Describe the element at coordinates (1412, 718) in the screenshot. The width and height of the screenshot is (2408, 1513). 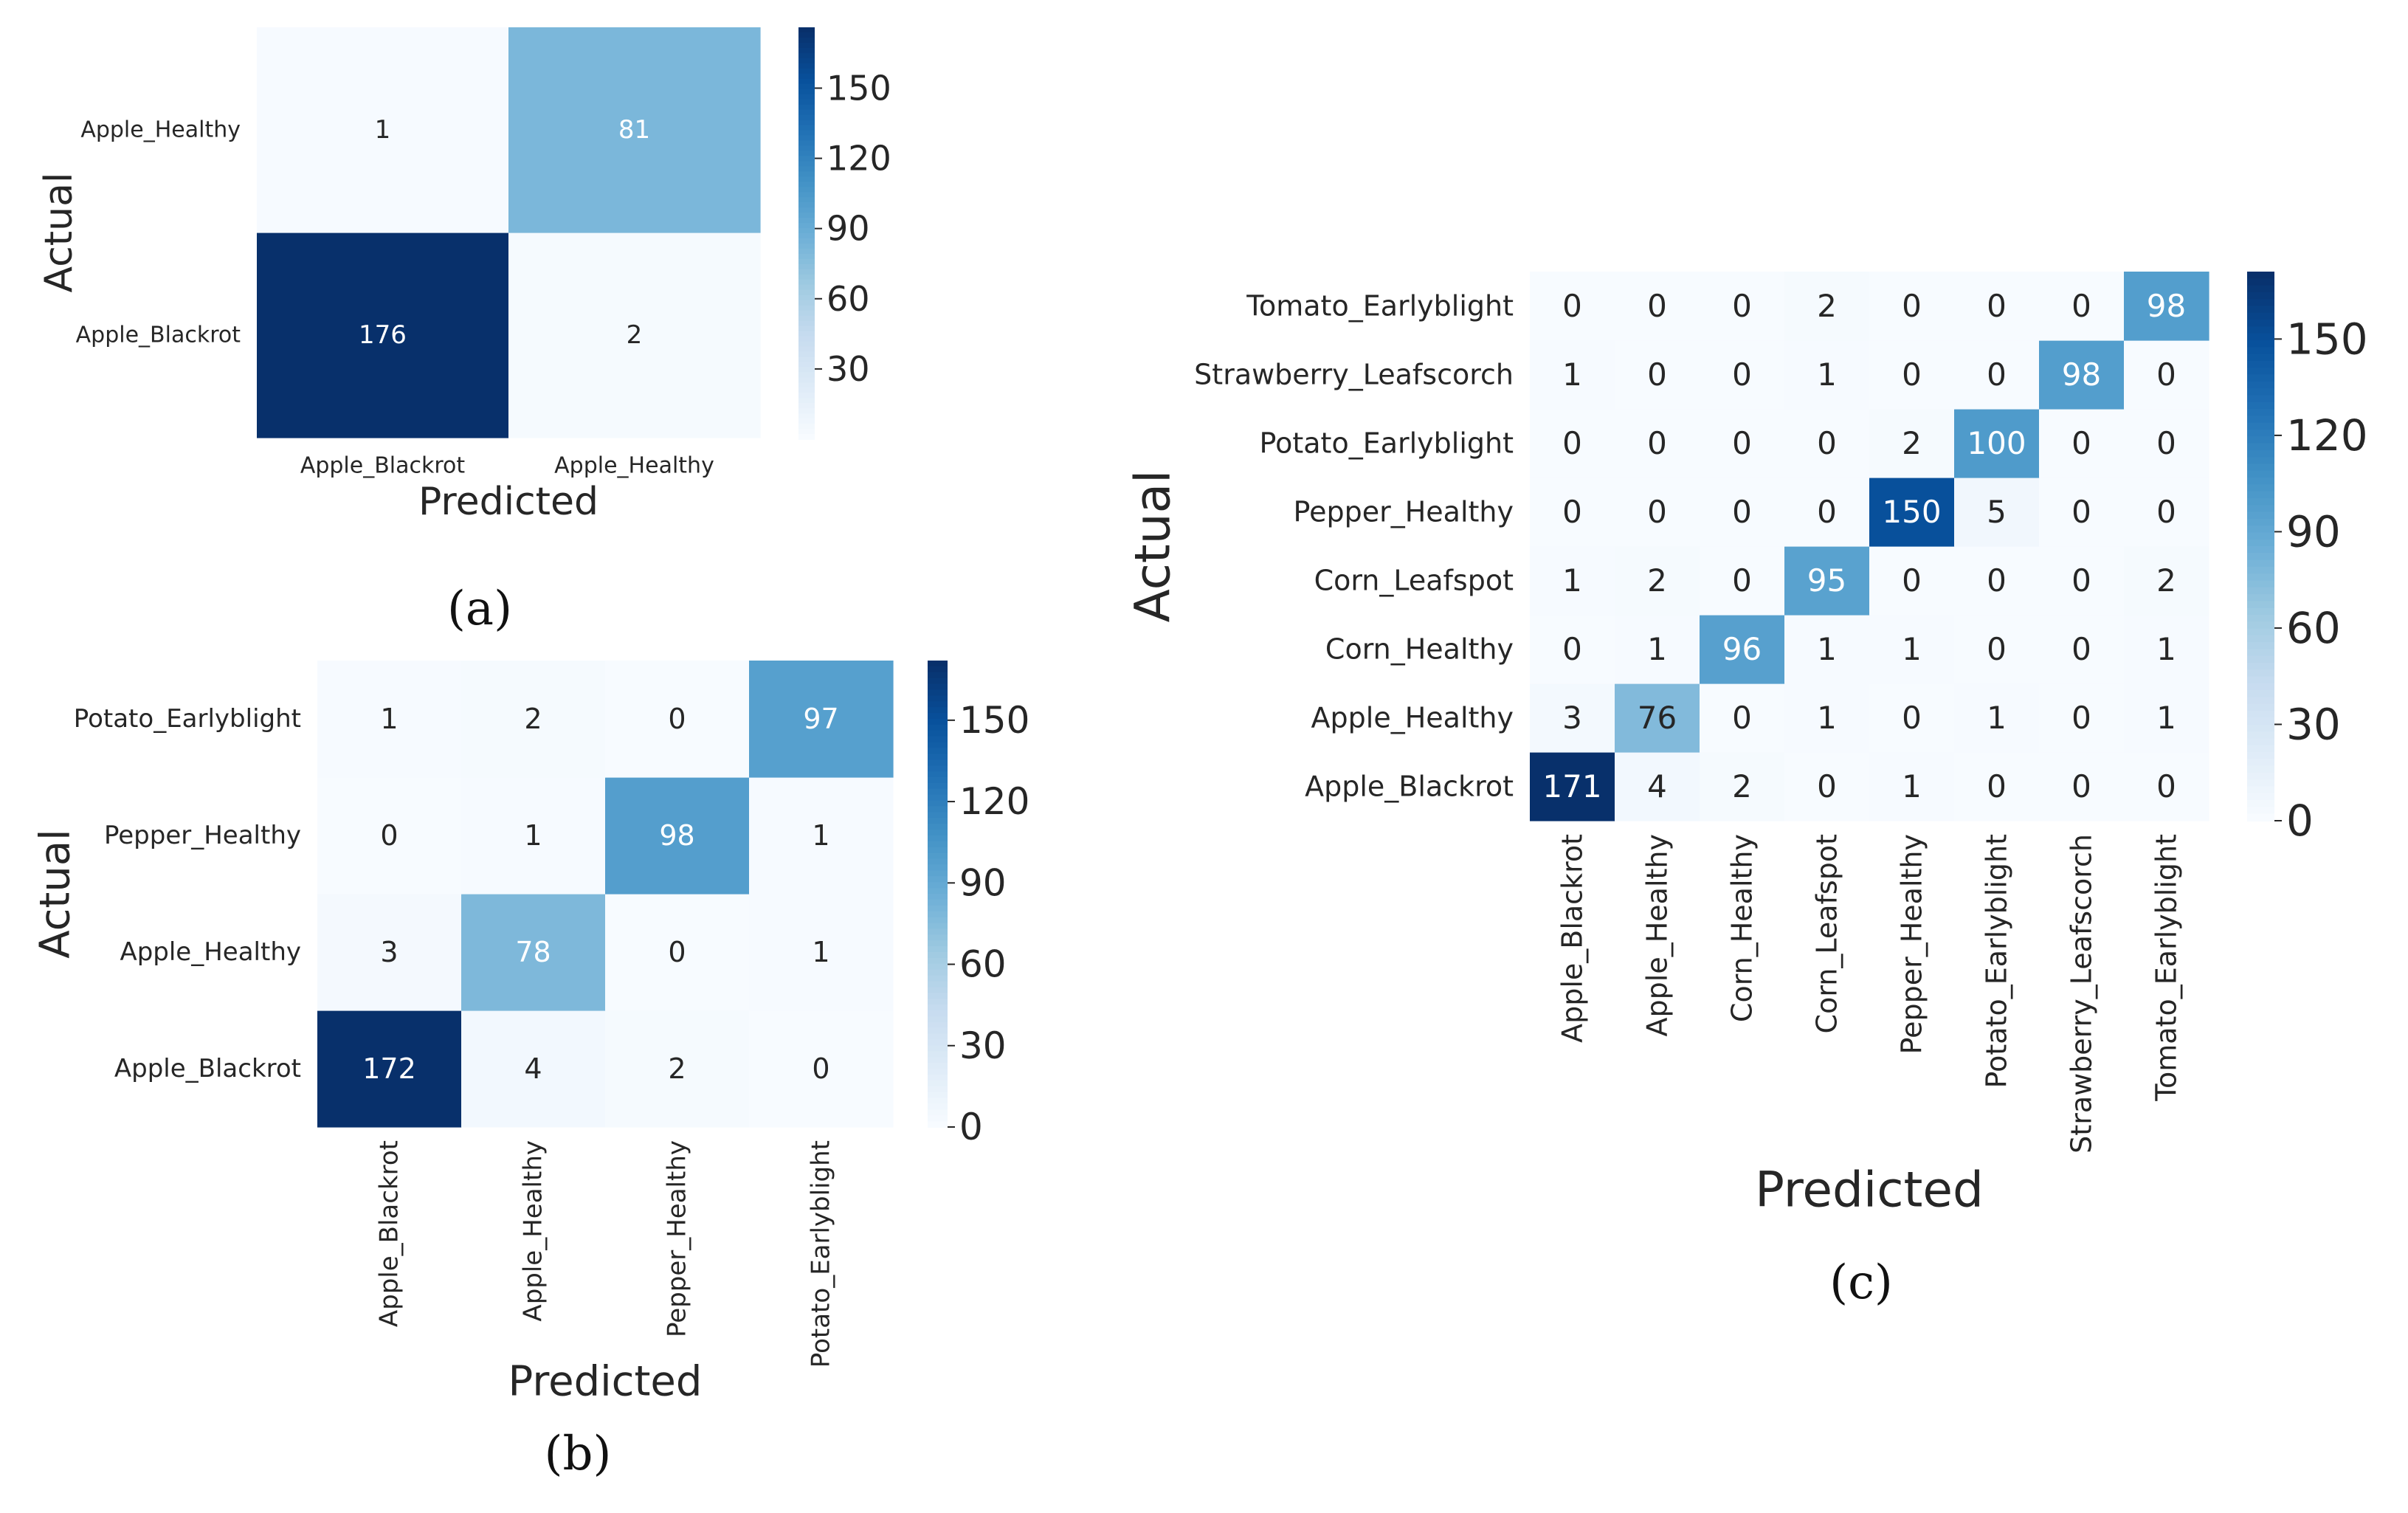
I see `y-tick-label: Apple_Healthy` at that location.